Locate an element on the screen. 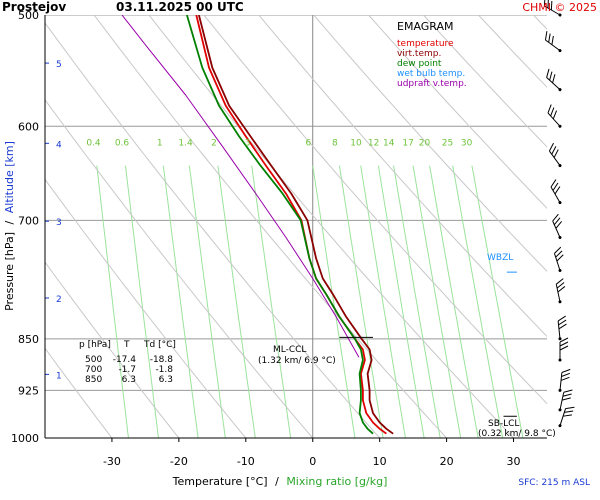 The width and height of the screenshot is (600, 500). table-cell: -1.8 is located at coordinates (164, 370).